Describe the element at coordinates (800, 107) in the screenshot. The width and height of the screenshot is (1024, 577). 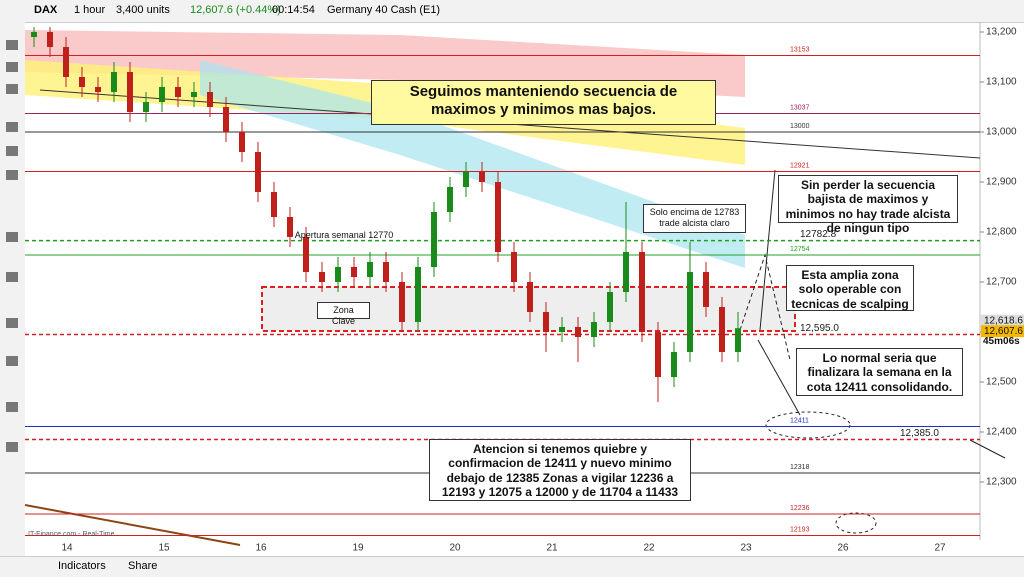
I see `level-label: 13037` at that location.